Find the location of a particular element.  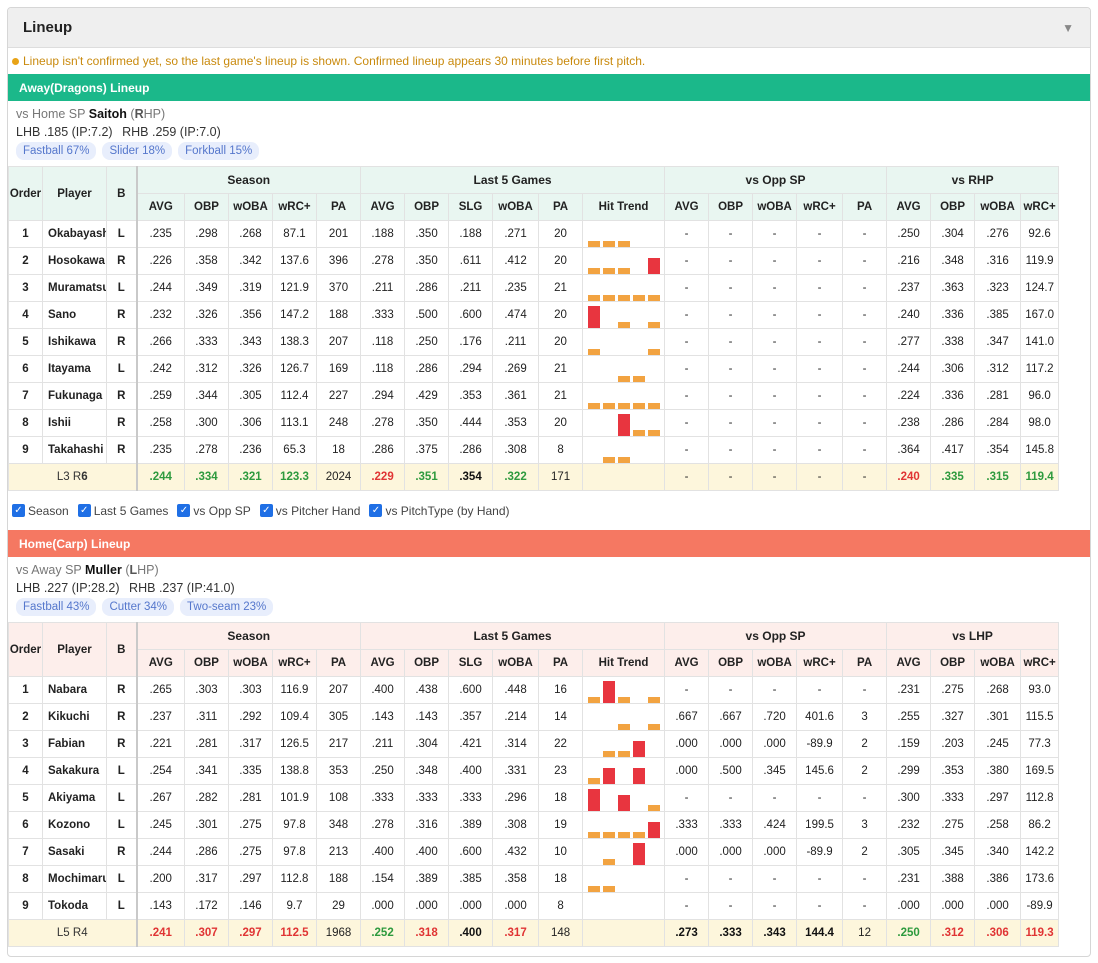

filter-checkbox: ✓ vs Pitcher Hand is located at coordinates (309, 511).